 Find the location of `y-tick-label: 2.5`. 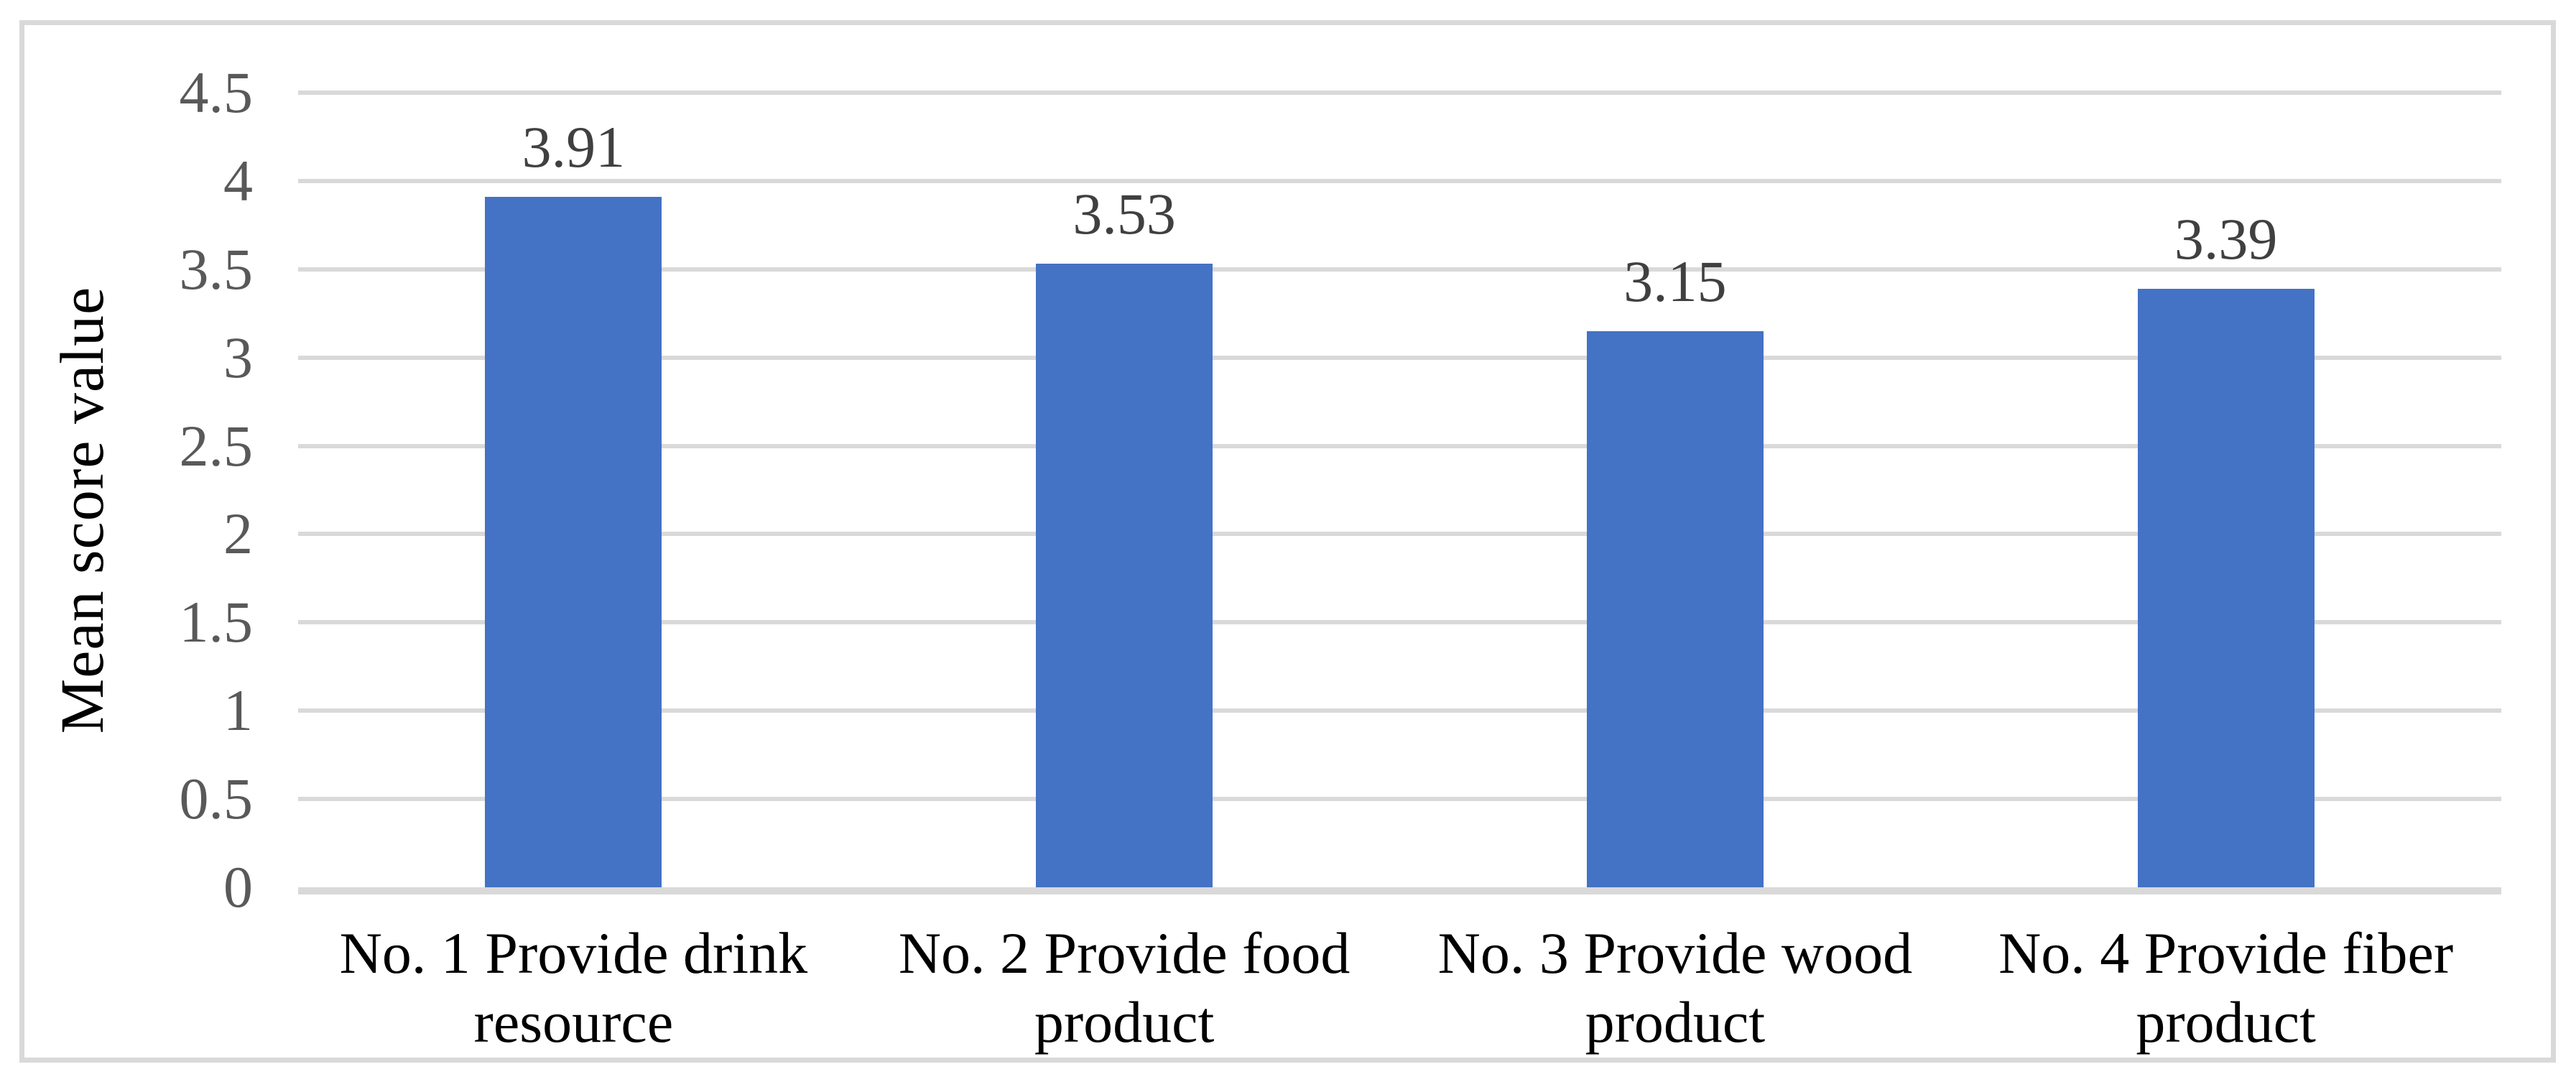

y-tick-label: 2.5 is located at coordinates (216, 445).